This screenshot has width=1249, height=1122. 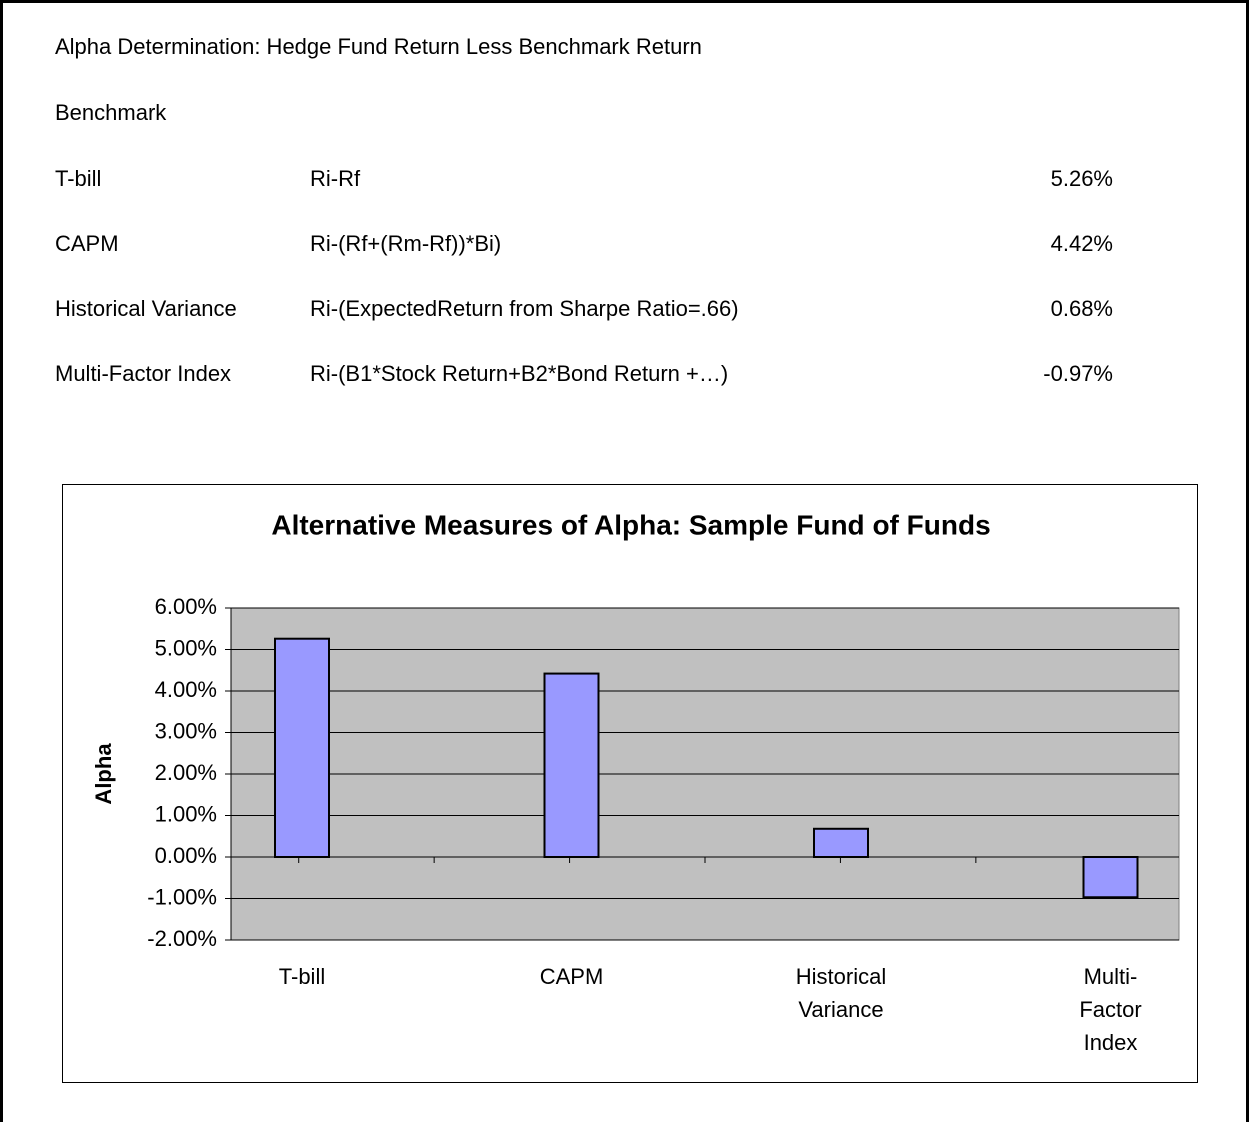 I want to click on doc-subtitle: Benchmark, so click(x=111, y=112).